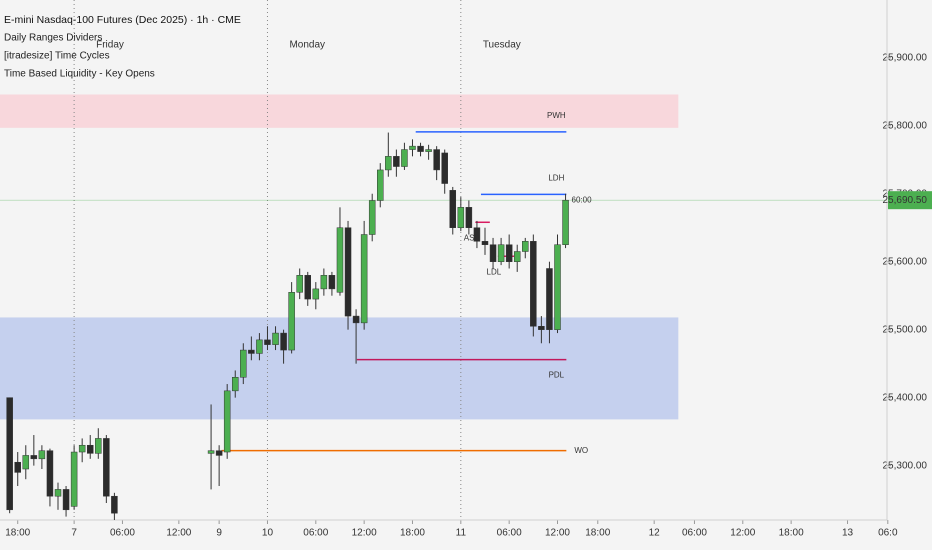  I want to click on y-tick-label: 25,300.00, so click(905, 465).